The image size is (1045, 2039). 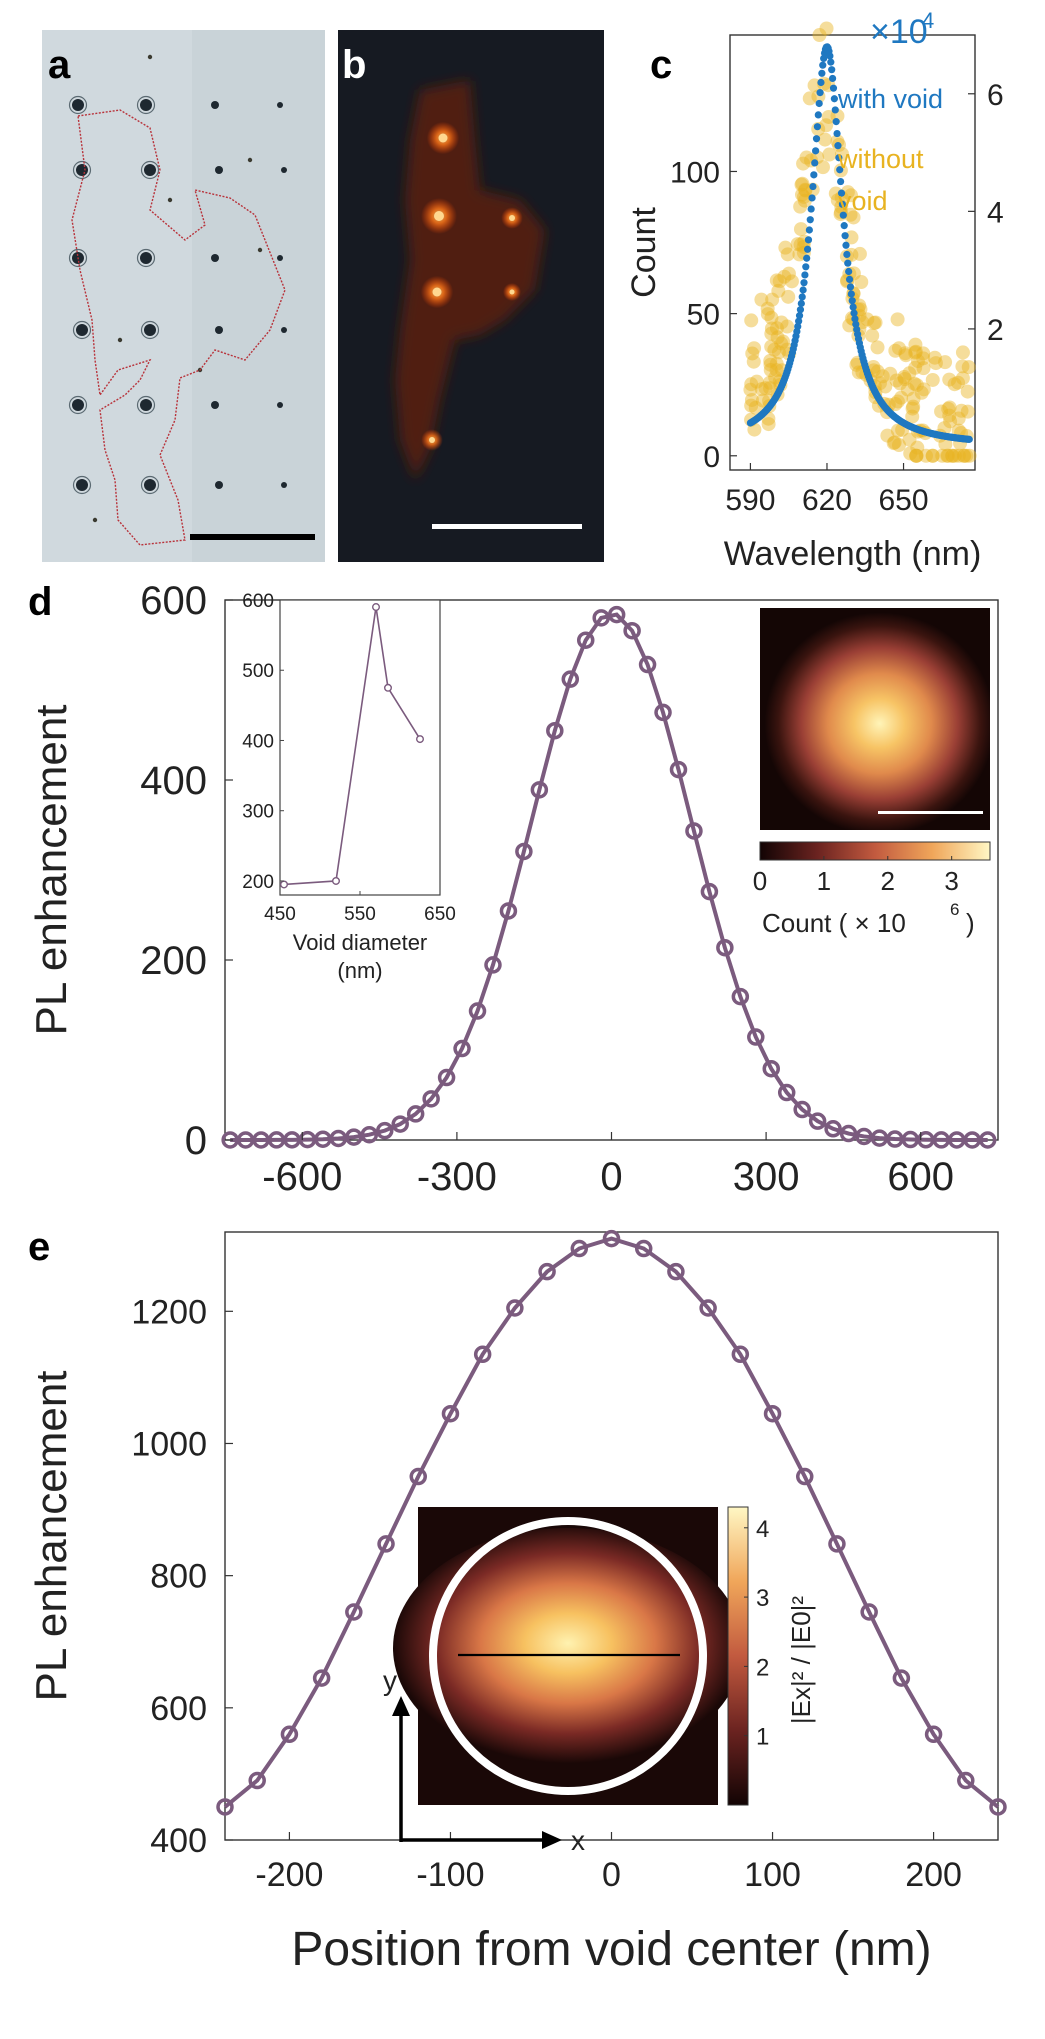 I want to click on xtick-label-d: -300, so click(x=457, y=1177).